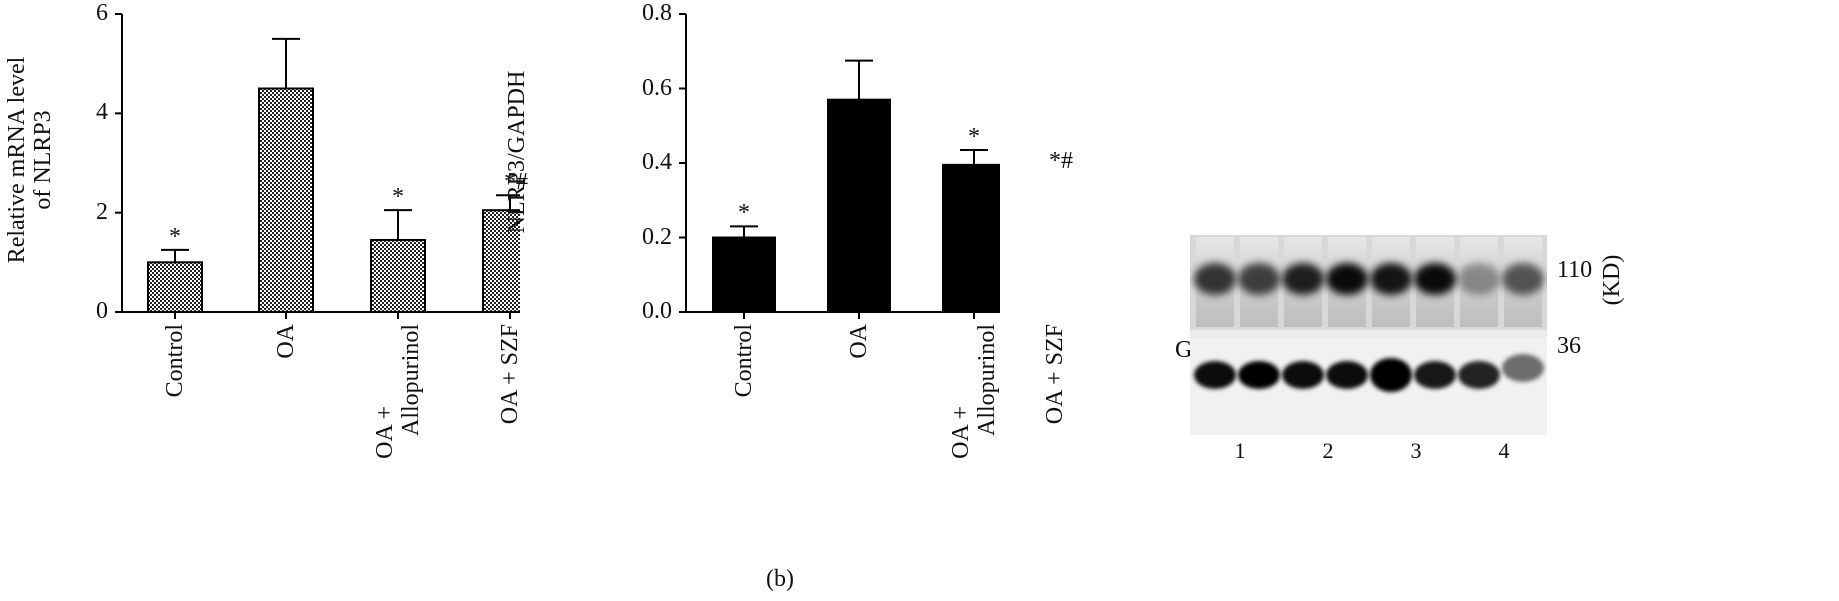  Describe the element at coordinates (1240, 450) in the screenshot. I see `lane-number: 1` at that location.